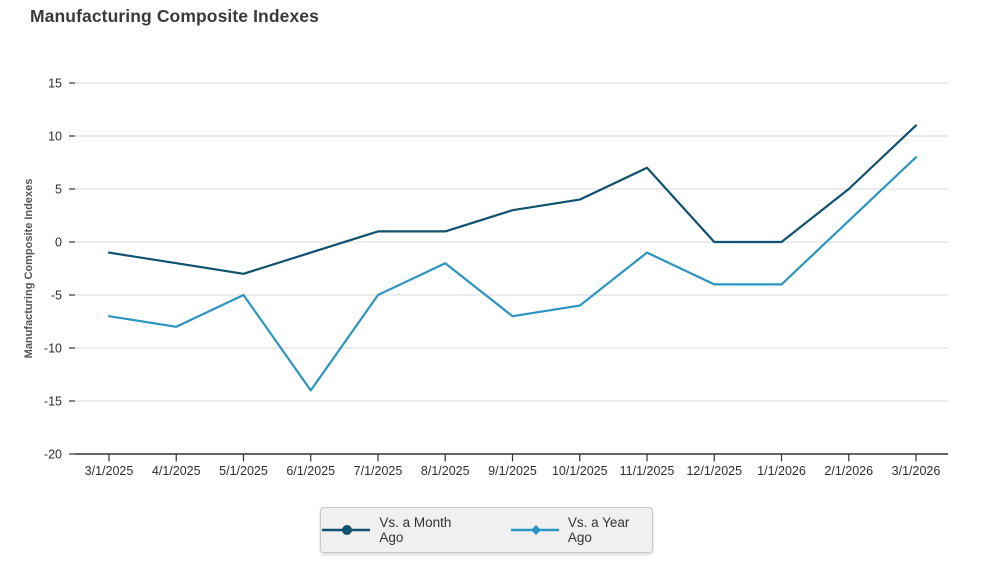 This screenshot has height=568, width=994. What do you see at coordinates (55, 137) in the screenshot?
I see `y-tick-label: 10` at bounding box center [55, 137].